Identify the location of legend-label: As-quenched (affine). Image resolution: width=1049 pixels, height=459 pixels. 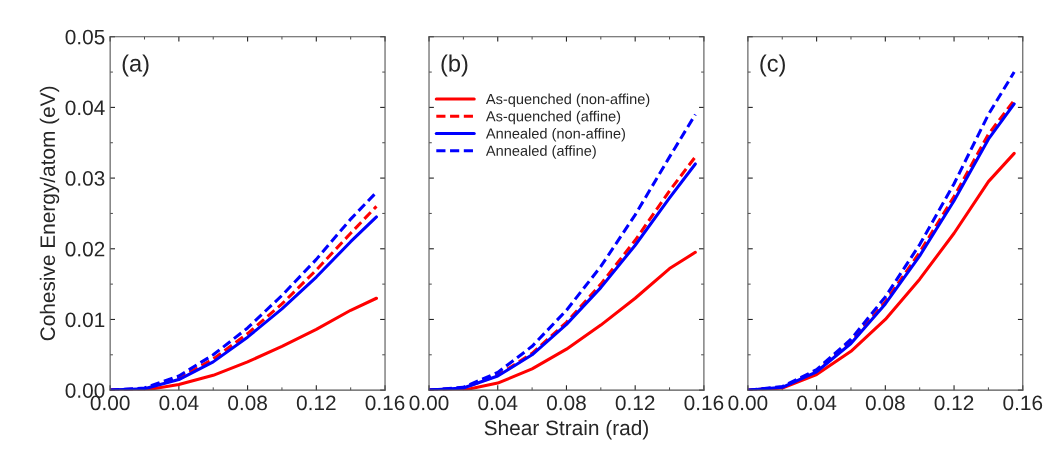
(553, 117).